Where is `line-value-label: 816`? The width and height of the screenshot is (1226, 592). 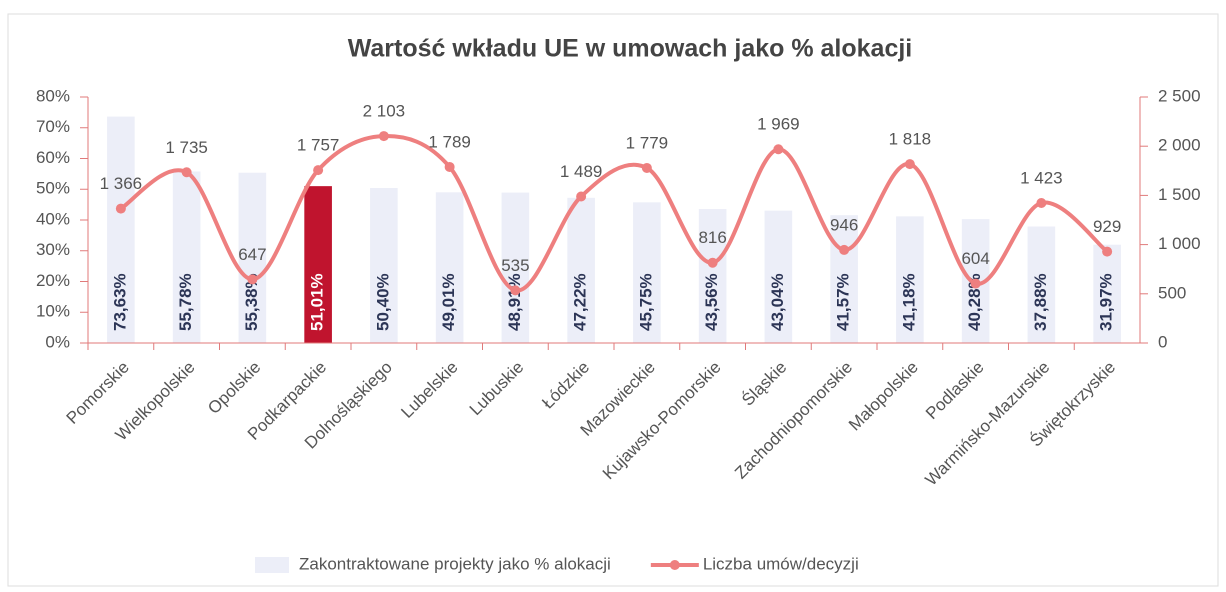 line-value-label: 816 is located at coordinates (712, 237).